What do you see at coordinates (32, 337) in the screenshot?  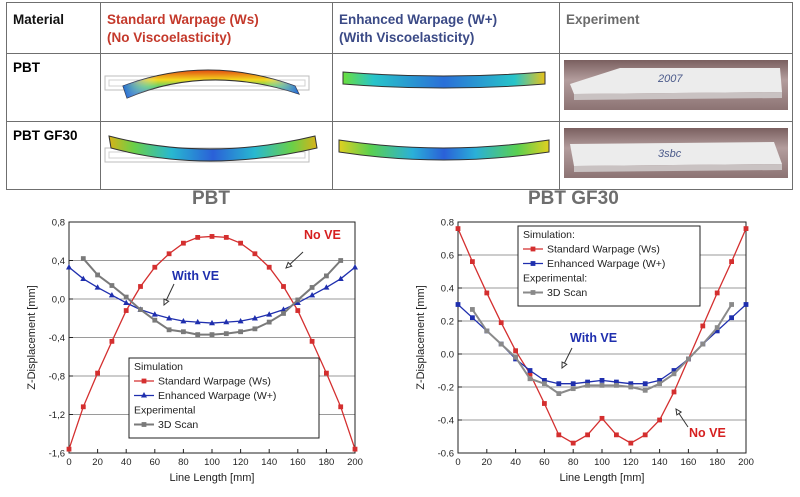 I see `c0-y-axis-label: Z-Displacement [mm]` at bounding box center [32, 337].